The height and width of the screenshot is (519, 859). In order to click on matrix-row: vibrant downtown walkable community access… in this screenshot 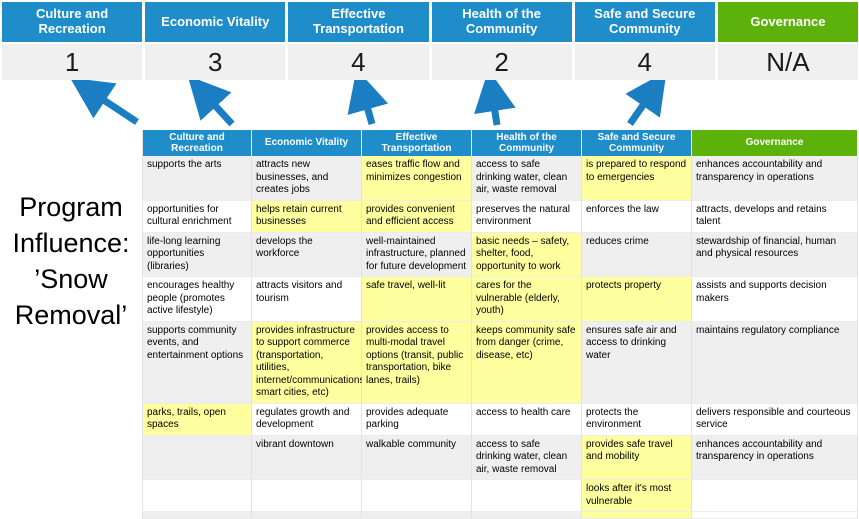, I will do `click(500, 457)`.